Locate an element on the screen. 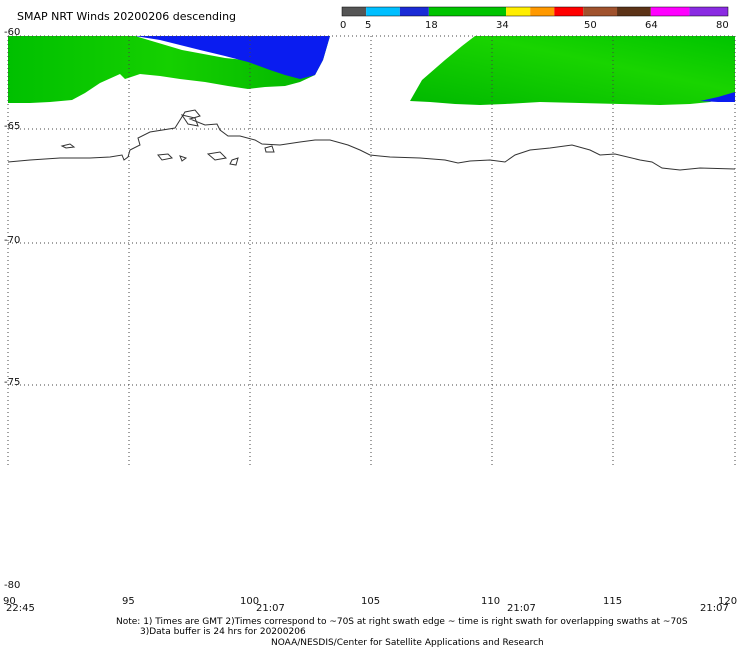 The width and height of the screenshot is (740, 650). lon-label-115: 115 is located at coordinates (613, 601).